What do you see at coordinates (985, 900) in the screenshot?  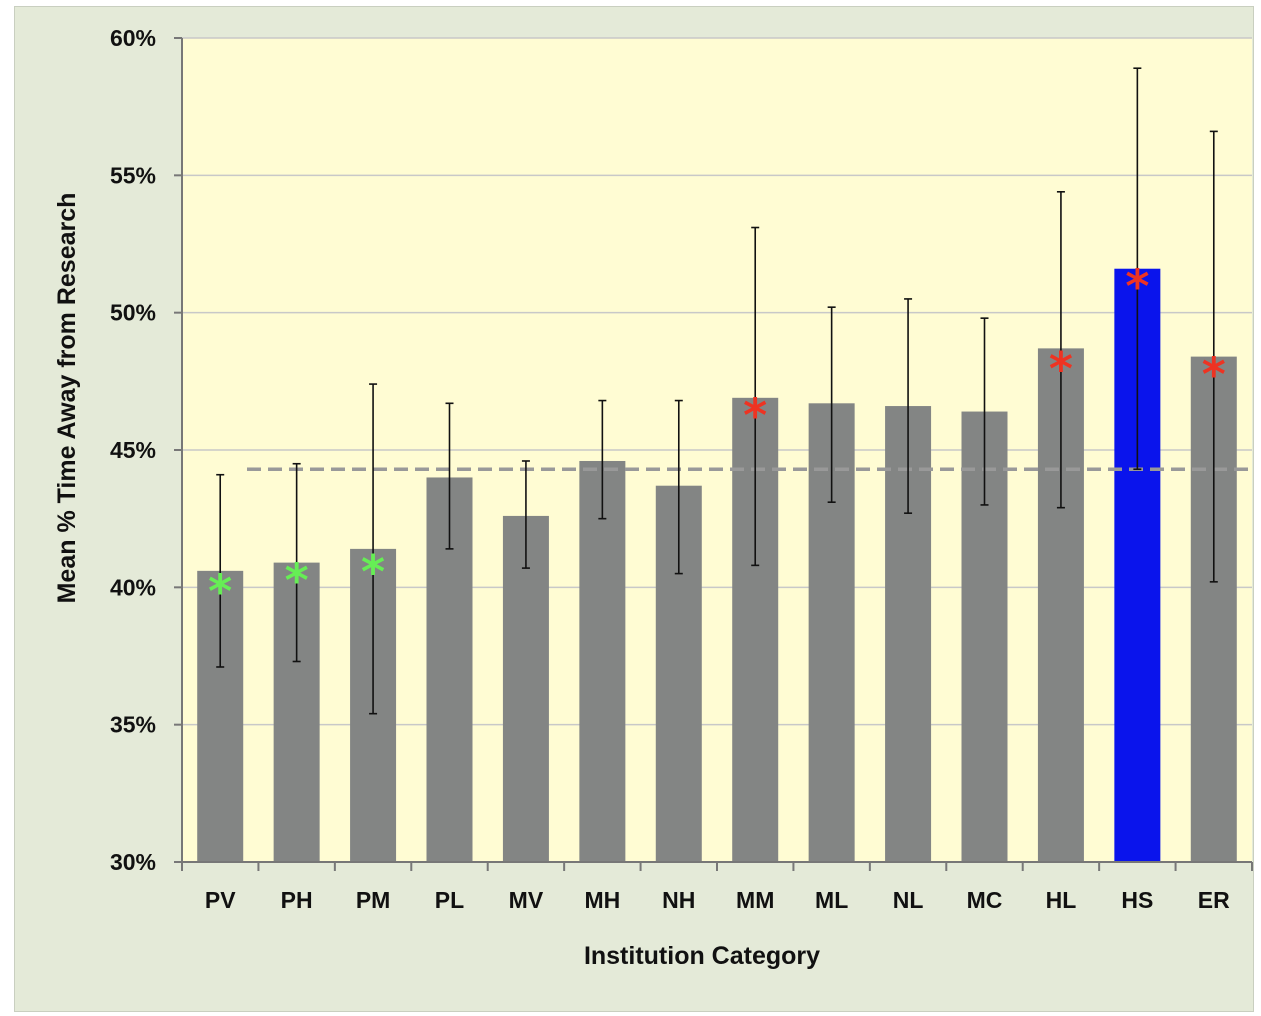 I see `x-tick-label: MC` at bounding box center [985, 900].